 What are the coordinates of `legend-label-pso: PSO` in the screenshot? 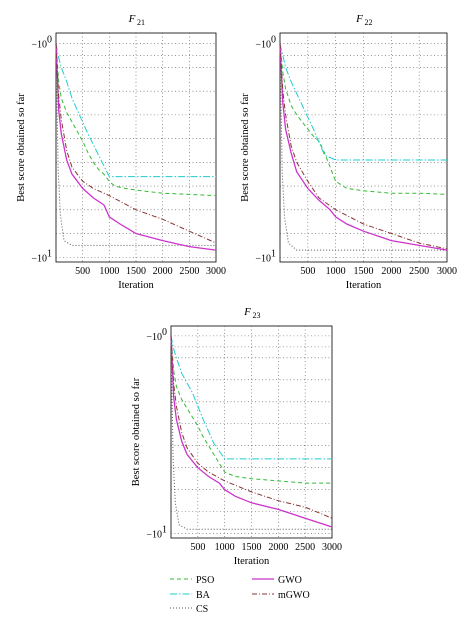 It's located at (205, 580).